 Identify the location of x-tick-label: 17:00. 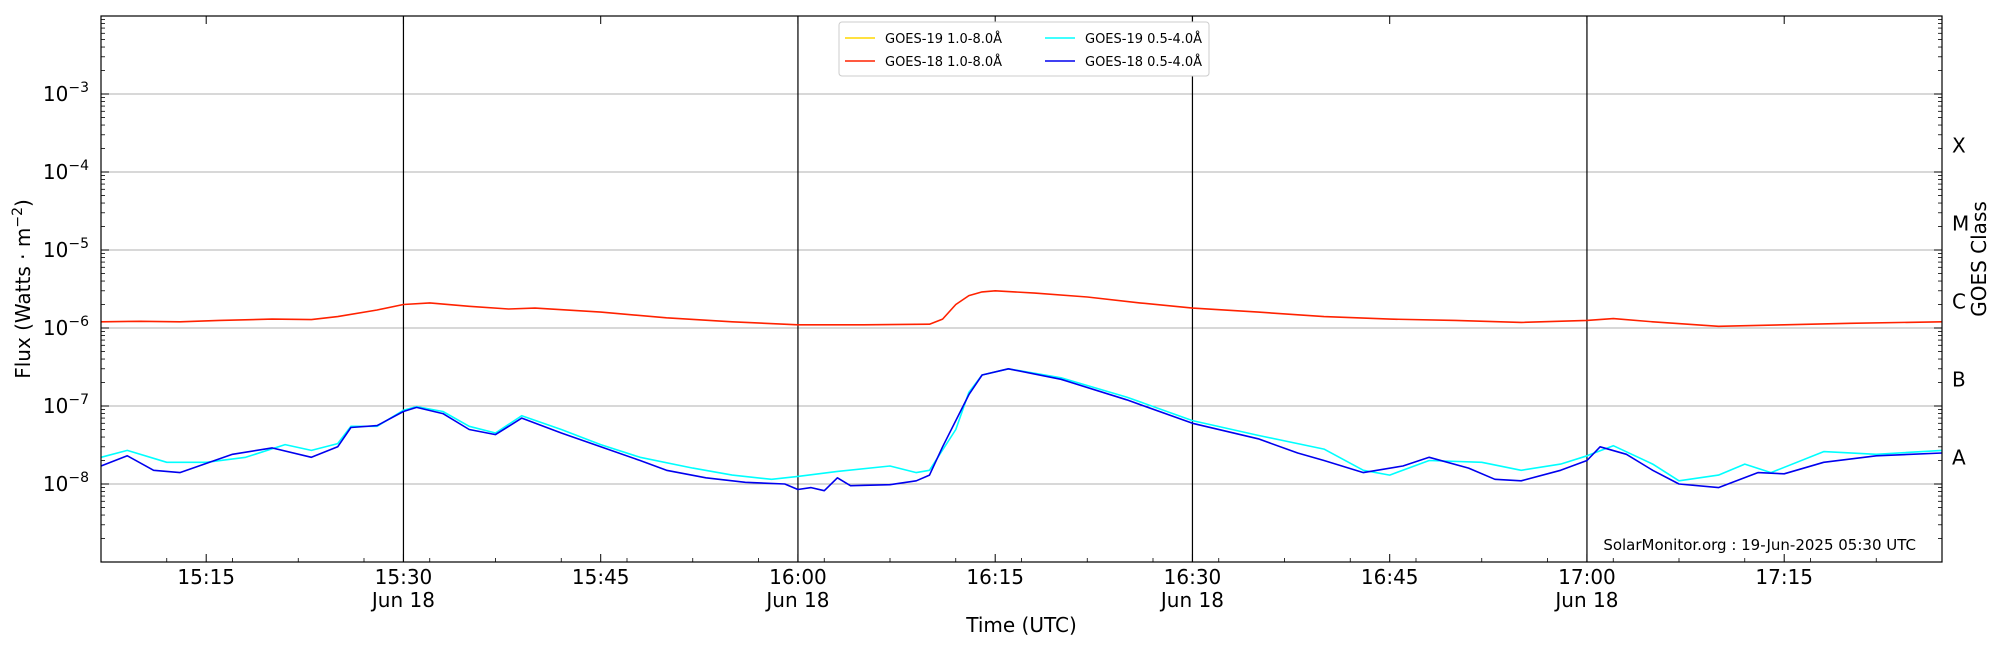
(1587, 577).